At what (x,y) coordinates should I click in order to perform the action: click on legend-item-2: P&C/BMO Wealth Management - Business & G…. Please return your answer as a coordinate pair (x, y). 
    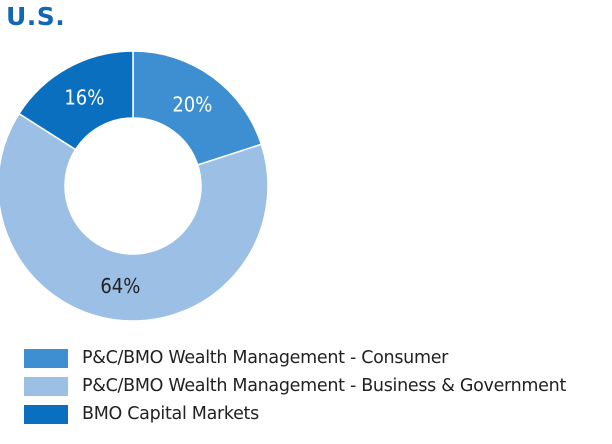
    Looking at the image, I should click on (316, 386).